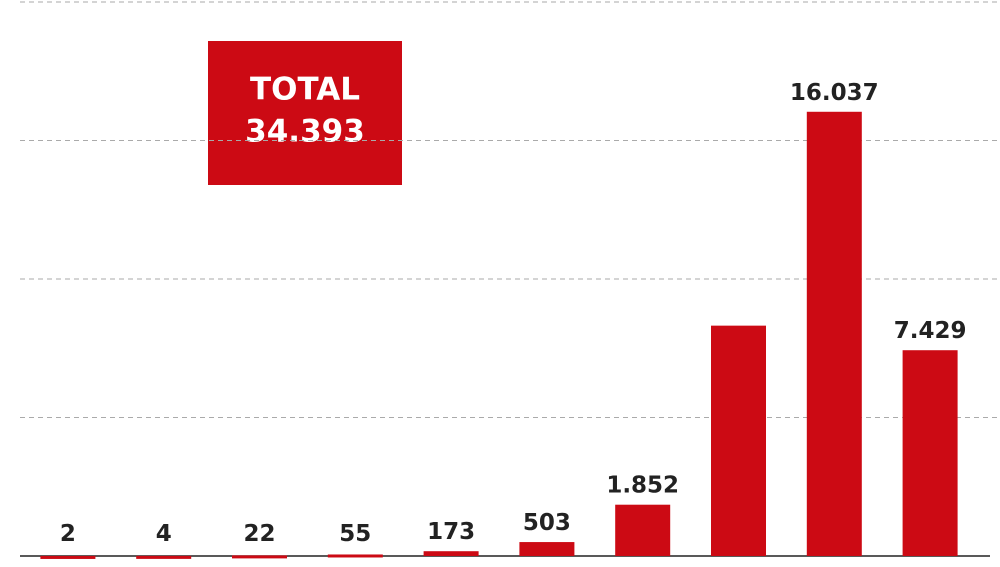 The width and height of the screenshot is (1000, 567). What do you see at coordinates (305, 90) in the screenshot?
I see `total-label: TOTAL` at bounding box center [305, 90].